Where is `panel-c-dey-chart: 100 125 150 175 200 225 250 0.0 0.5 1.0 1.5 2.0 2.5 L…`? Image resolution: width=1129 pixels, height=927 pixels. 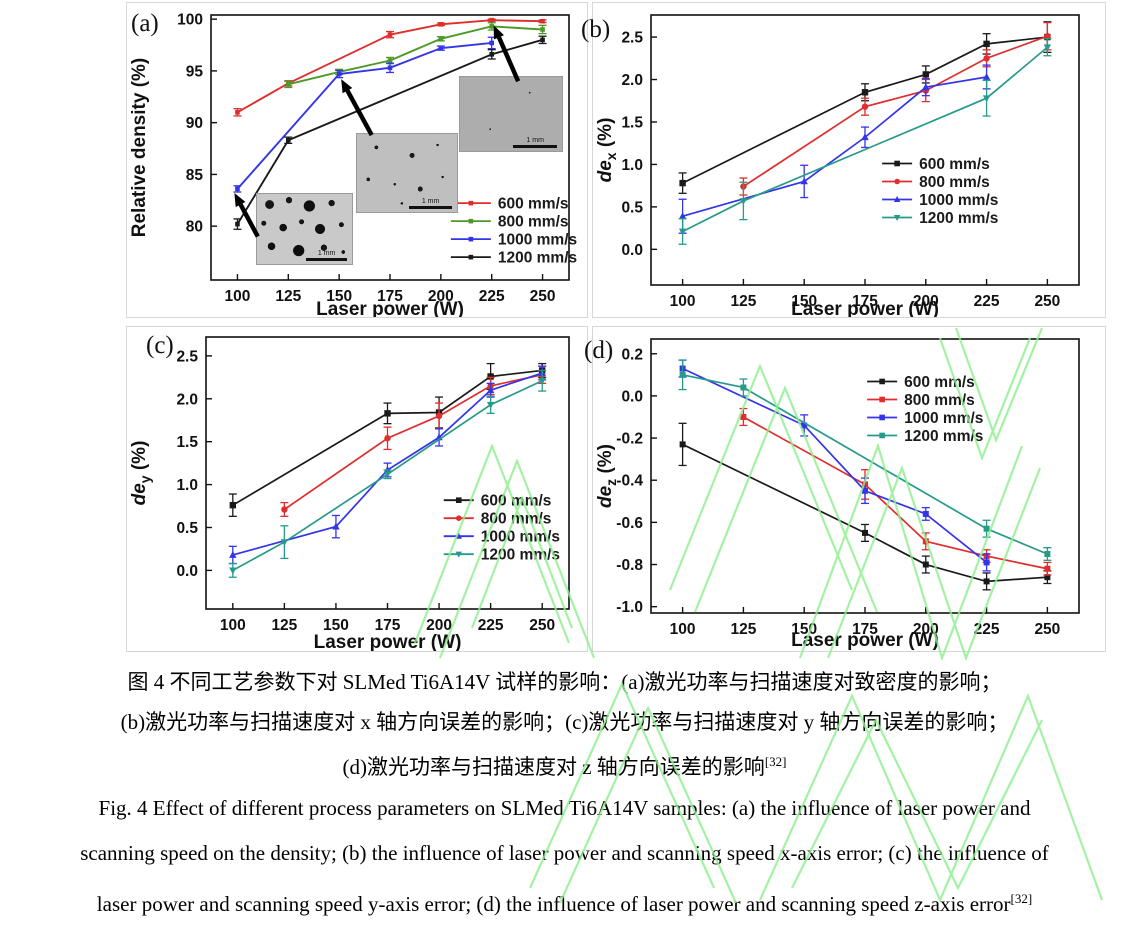
panel-c-dey-chart: 100 125 150 175 200 225 250 0.0 0.5 1.0 1.5 2.0 2.5 L… is located at coordinates (357, 489).